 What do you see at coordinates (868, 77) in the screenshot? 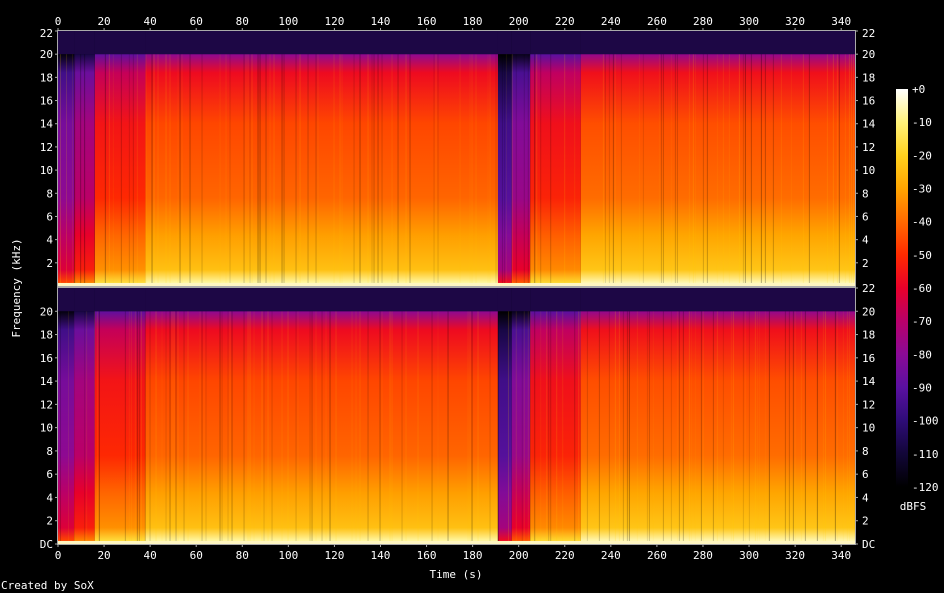
I see `y-tick-label-right: 18` at bounding box center [868, 77].